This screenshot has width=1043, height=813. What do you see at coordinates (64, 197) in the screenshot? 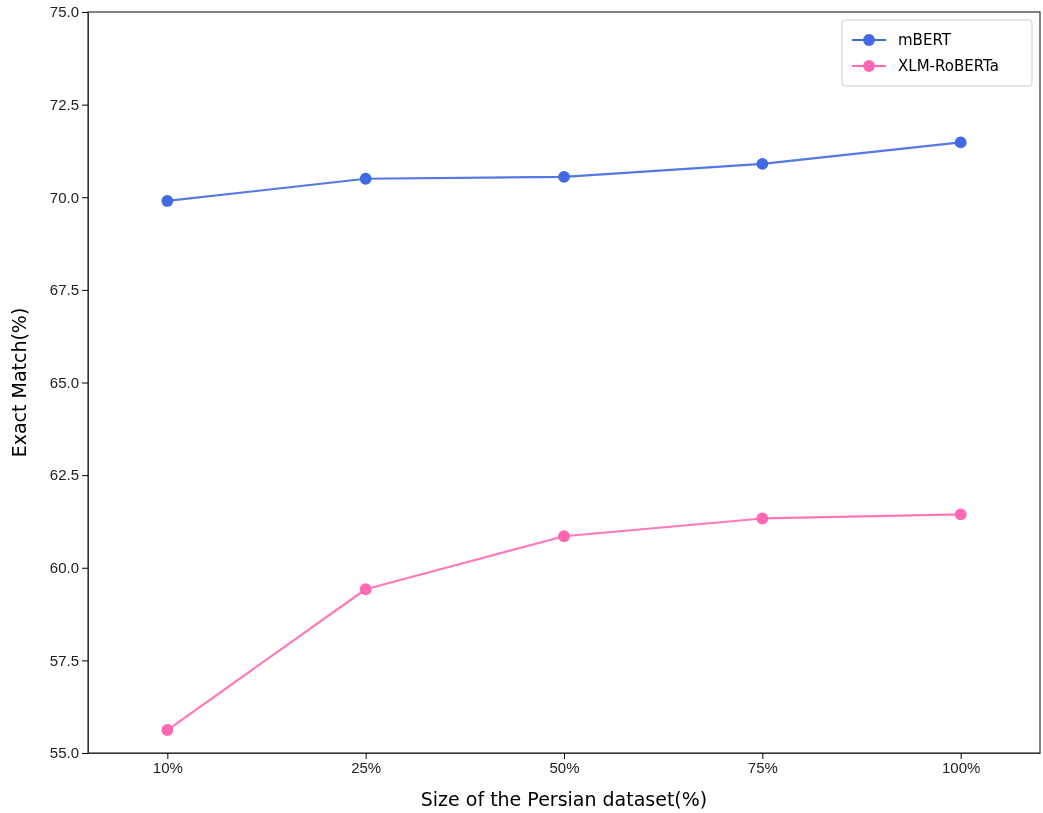
I see `y-tick-label: 70.0` at bounding box center [64, 197].